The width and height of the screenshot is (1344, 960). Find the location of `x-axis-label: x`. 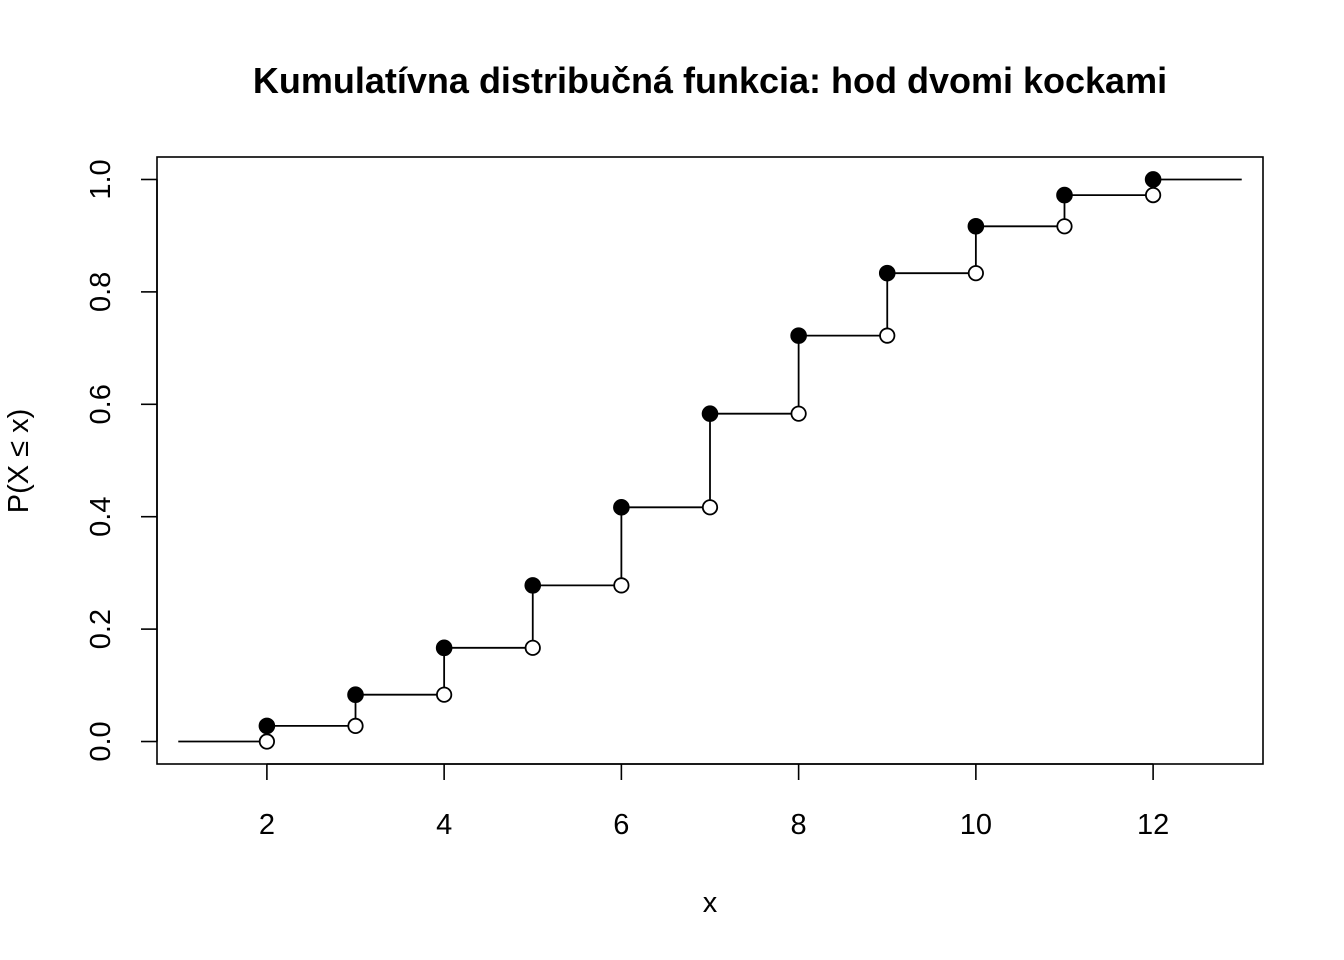

x-axis-label: x is located at coordinates (710, 903).